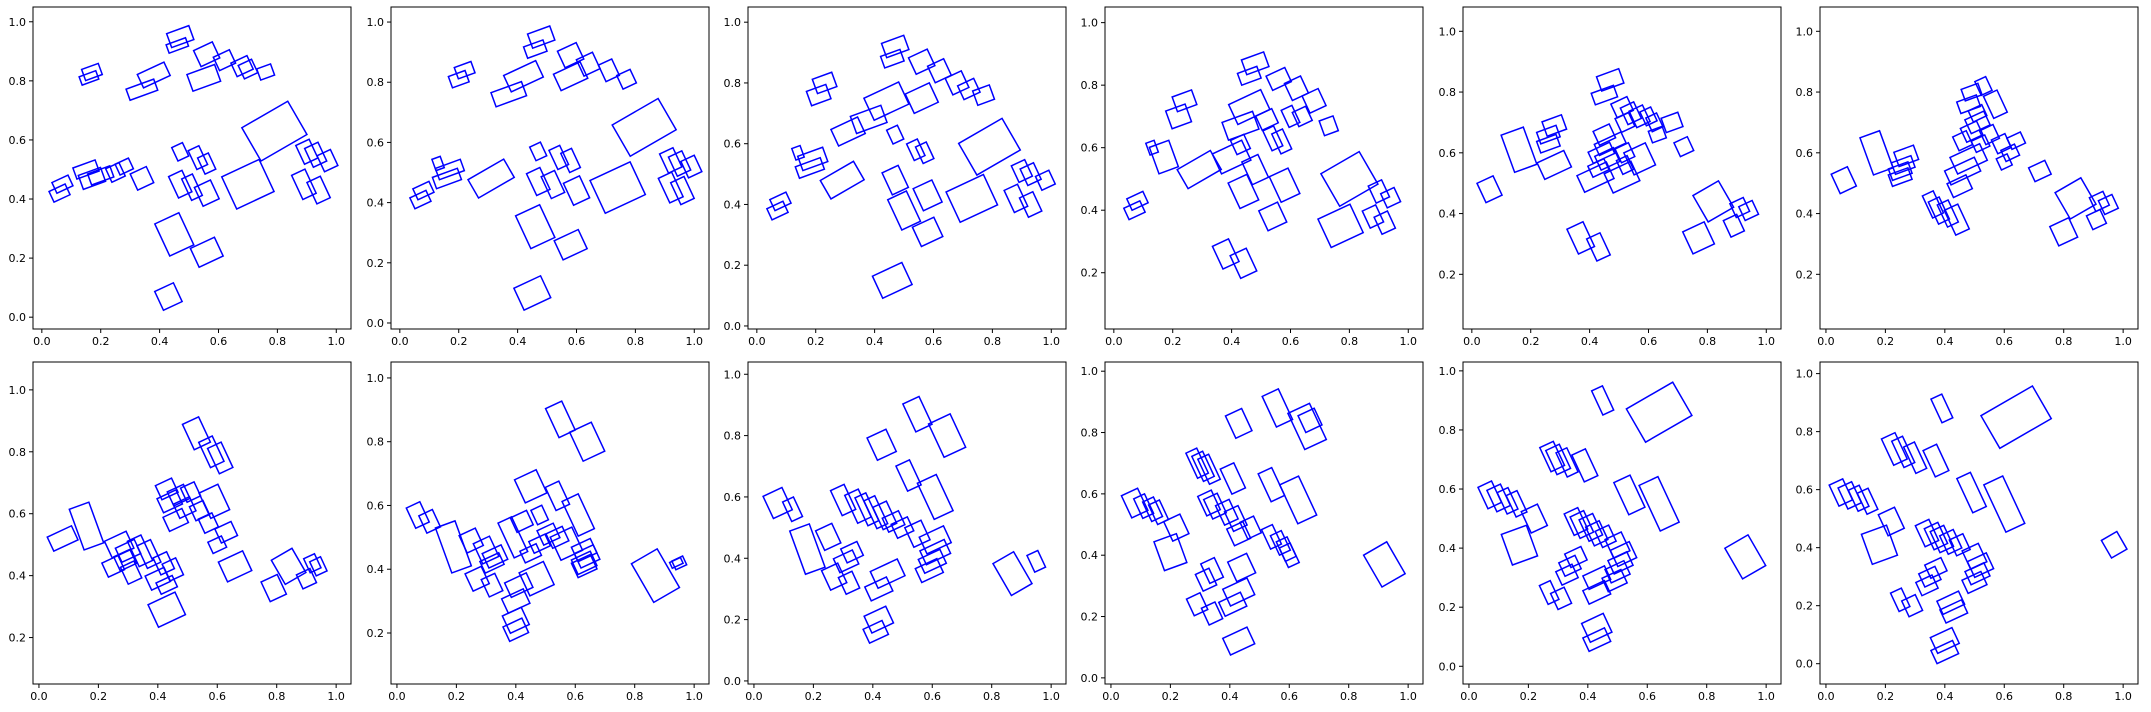 This screenshot has height=712, width=2151. Describe the element at coordinates (1090, 433) in the screenshot. I see `y-tick-label: 0.8` at that location.